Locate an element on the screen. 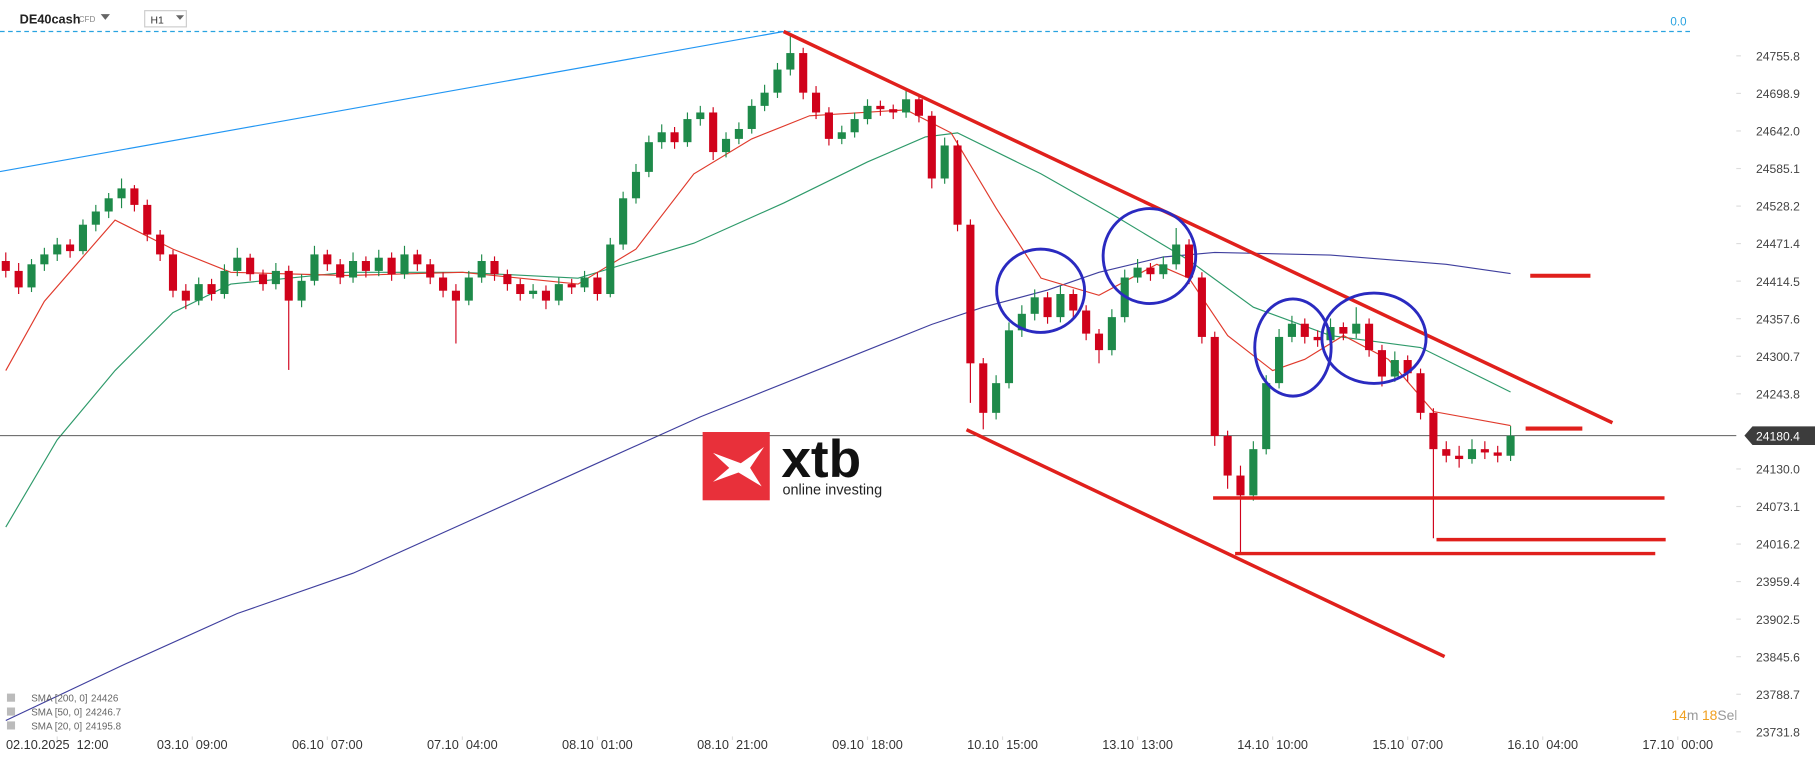  x-tick-label: 09.10 18:00 is located at coordinates (867, 744).